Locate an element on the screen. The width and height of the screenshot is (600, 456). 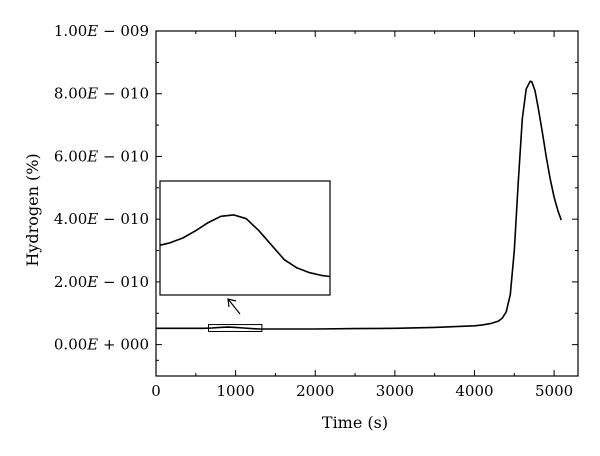
y-tick-label: 8.00E − 010 is located at coordinates (101, 94).